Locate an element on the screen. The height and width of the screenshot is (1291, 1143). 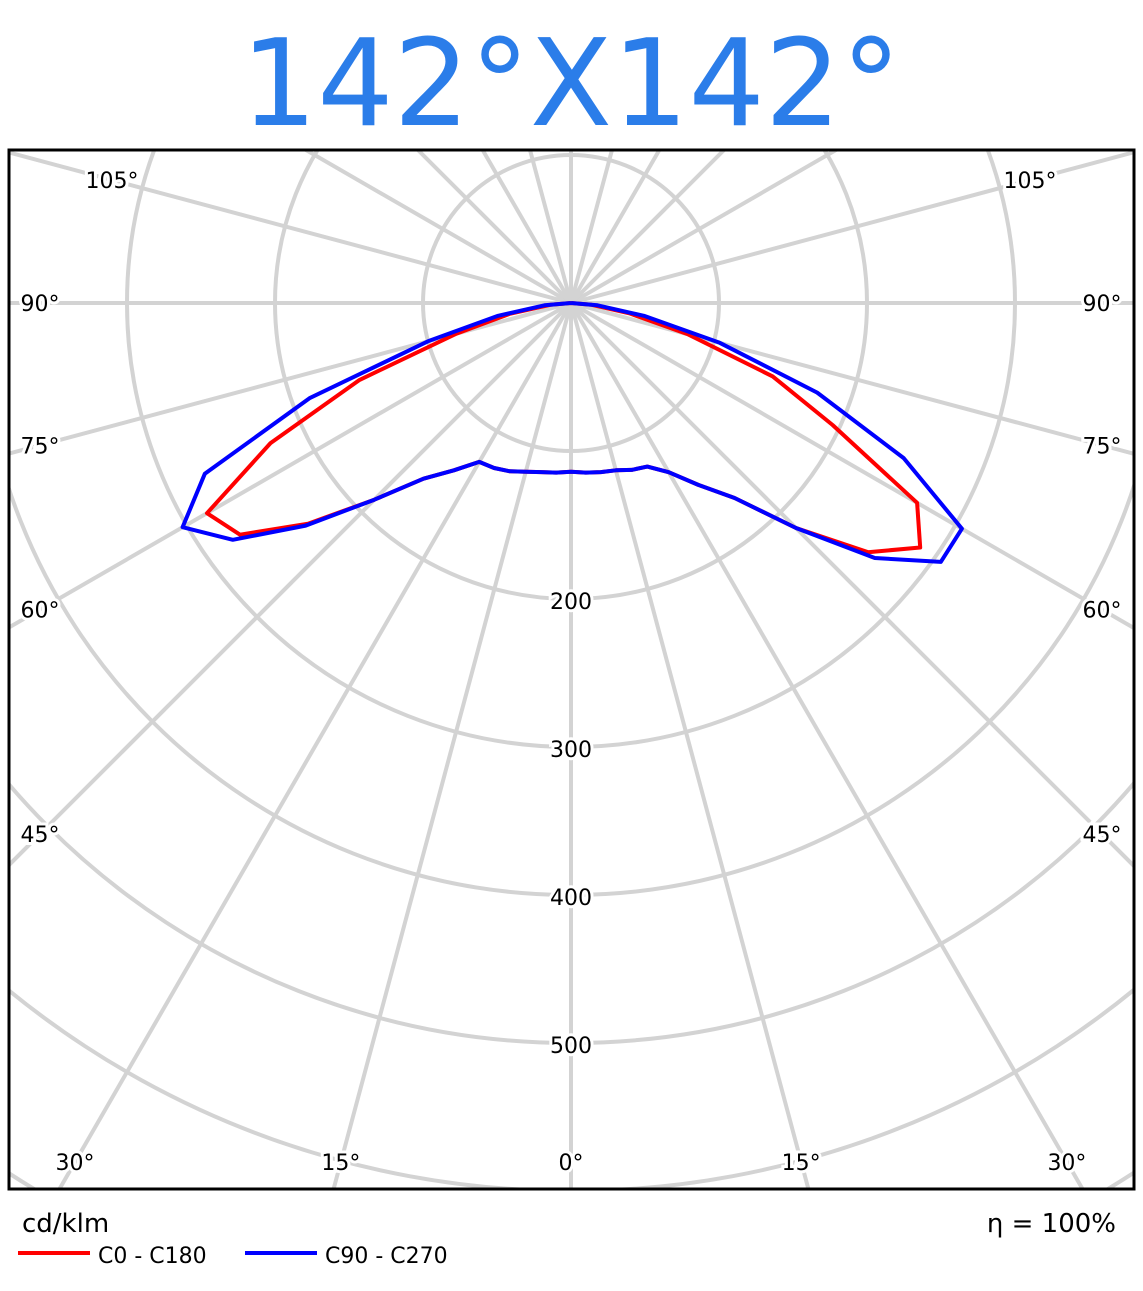
chart-title: 142°X142° is located at coordinates (571, 84).